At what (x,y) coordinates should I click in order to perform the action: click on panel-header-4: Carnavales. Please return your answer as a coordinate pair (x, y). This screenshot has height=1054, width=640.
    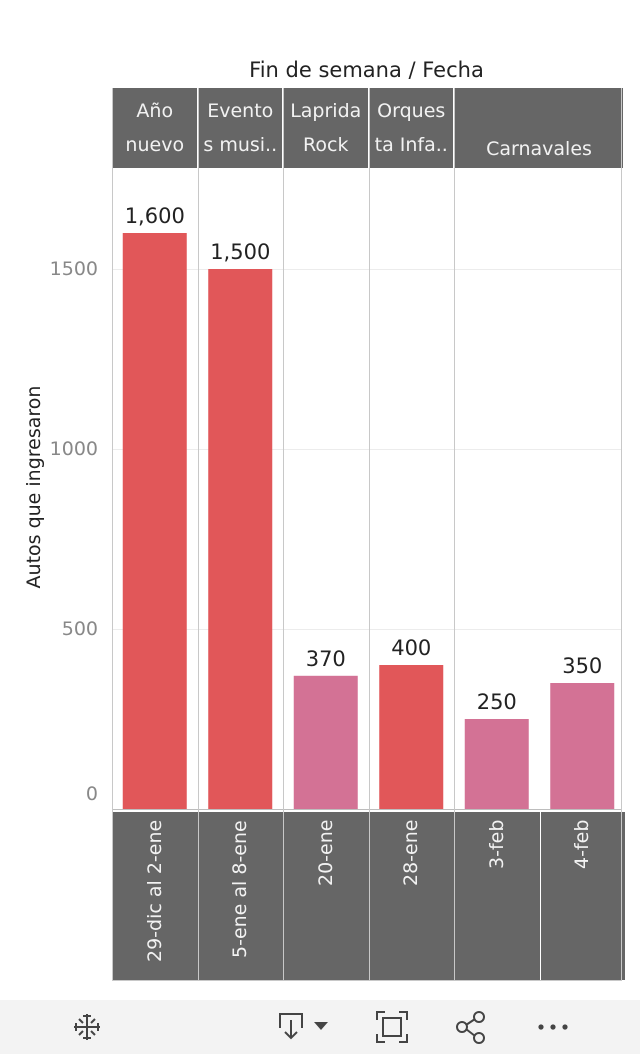
    Looking at the image, I should click on (539, 128).